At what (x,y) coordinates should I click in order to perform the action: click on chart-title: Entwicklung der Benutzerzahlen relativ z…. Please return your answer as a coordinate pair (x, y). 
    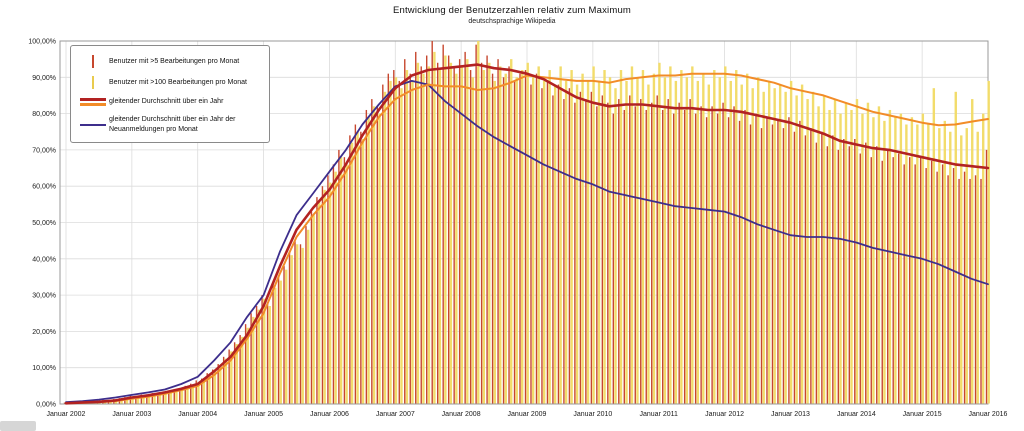
    Looking at the image, I should click on (512, 10).